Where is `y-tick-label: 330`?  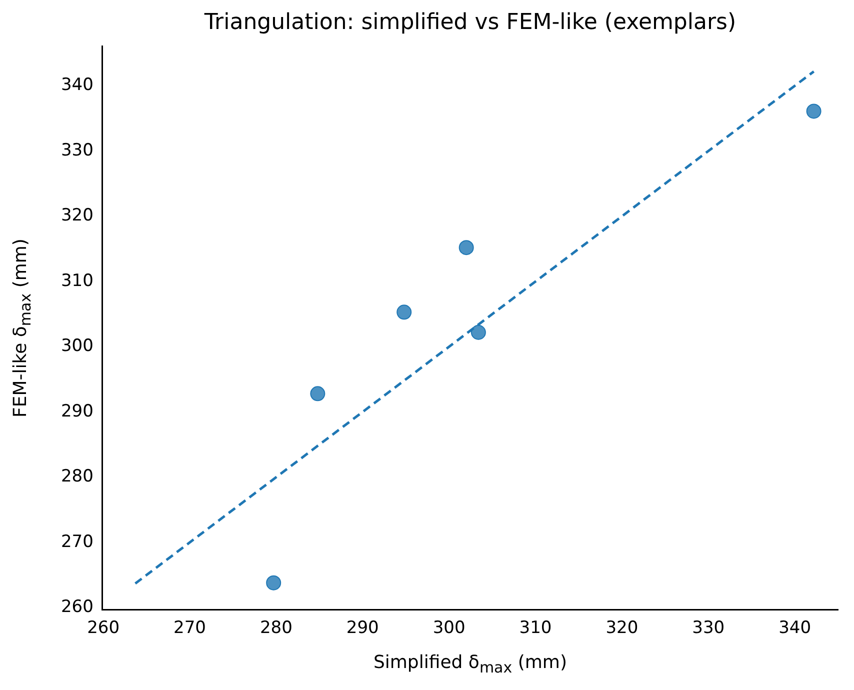 y-tick-label: 330 is located at coordinates (77, 150).